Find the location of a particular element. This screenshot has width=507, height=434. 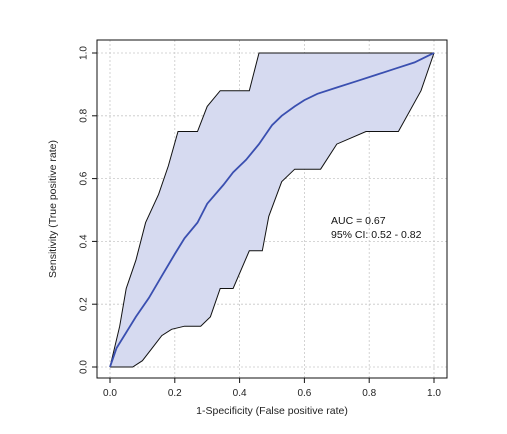

x-tick-label: 0.8 is located at coordinates (369, 393).